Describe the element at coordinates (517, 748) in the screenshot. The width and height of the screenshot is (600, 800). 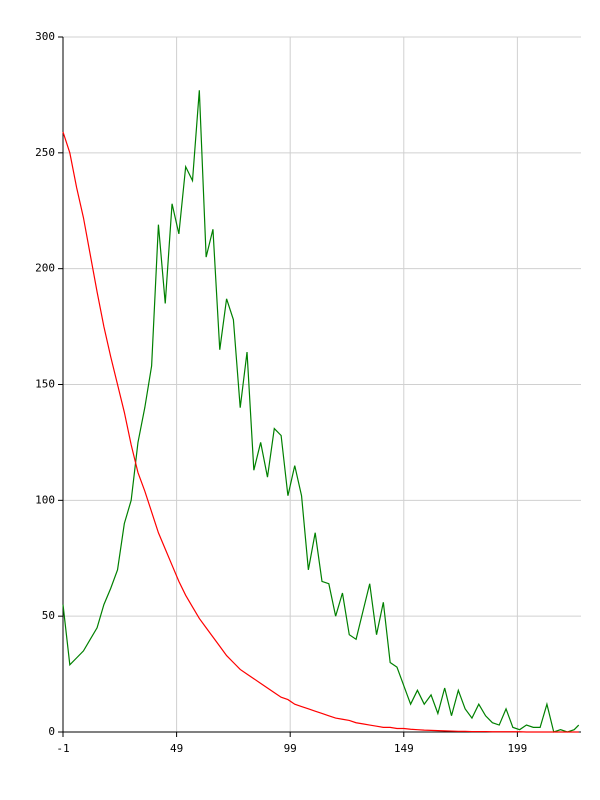
I see `x-tick-label: 199` at that location.